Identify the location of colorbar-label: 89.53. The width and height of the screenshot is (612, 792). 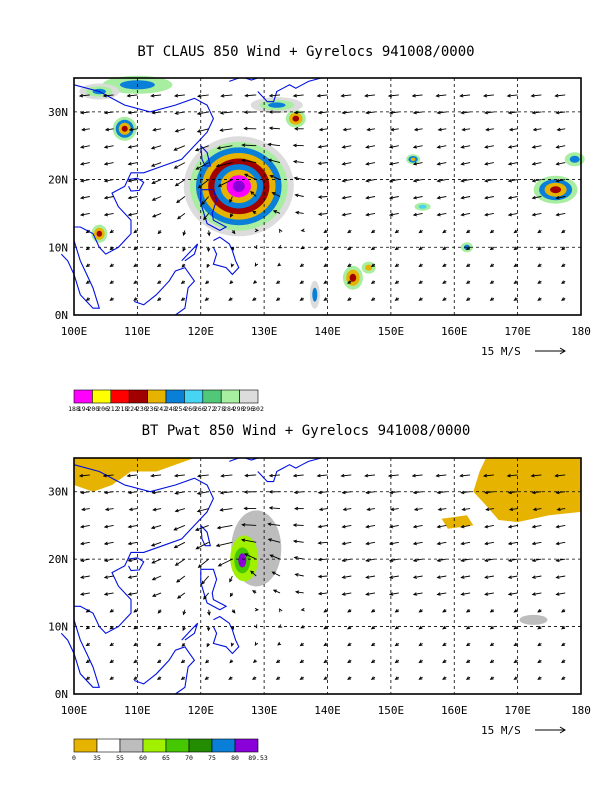
(258, 758).